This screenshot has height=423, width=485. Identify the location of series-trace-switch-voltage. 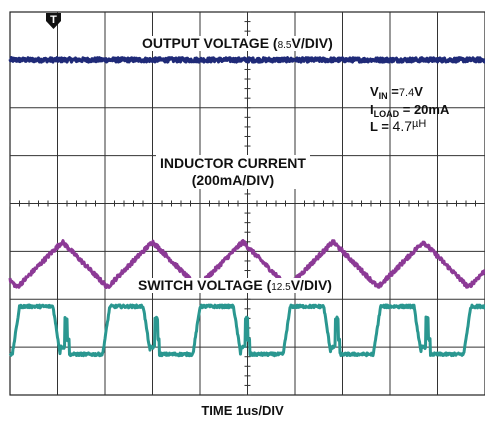
(246, 330).